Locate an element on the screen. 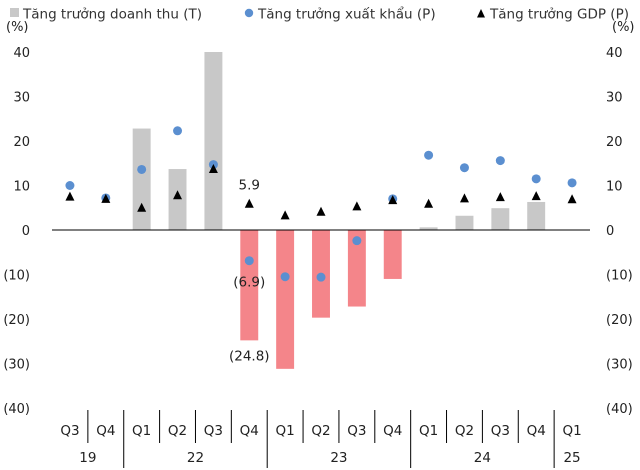 The width and height of the screenshot is (640, 470). annotations: 5.9 (6.9) (24.8) is located at coordinates (249, 271).